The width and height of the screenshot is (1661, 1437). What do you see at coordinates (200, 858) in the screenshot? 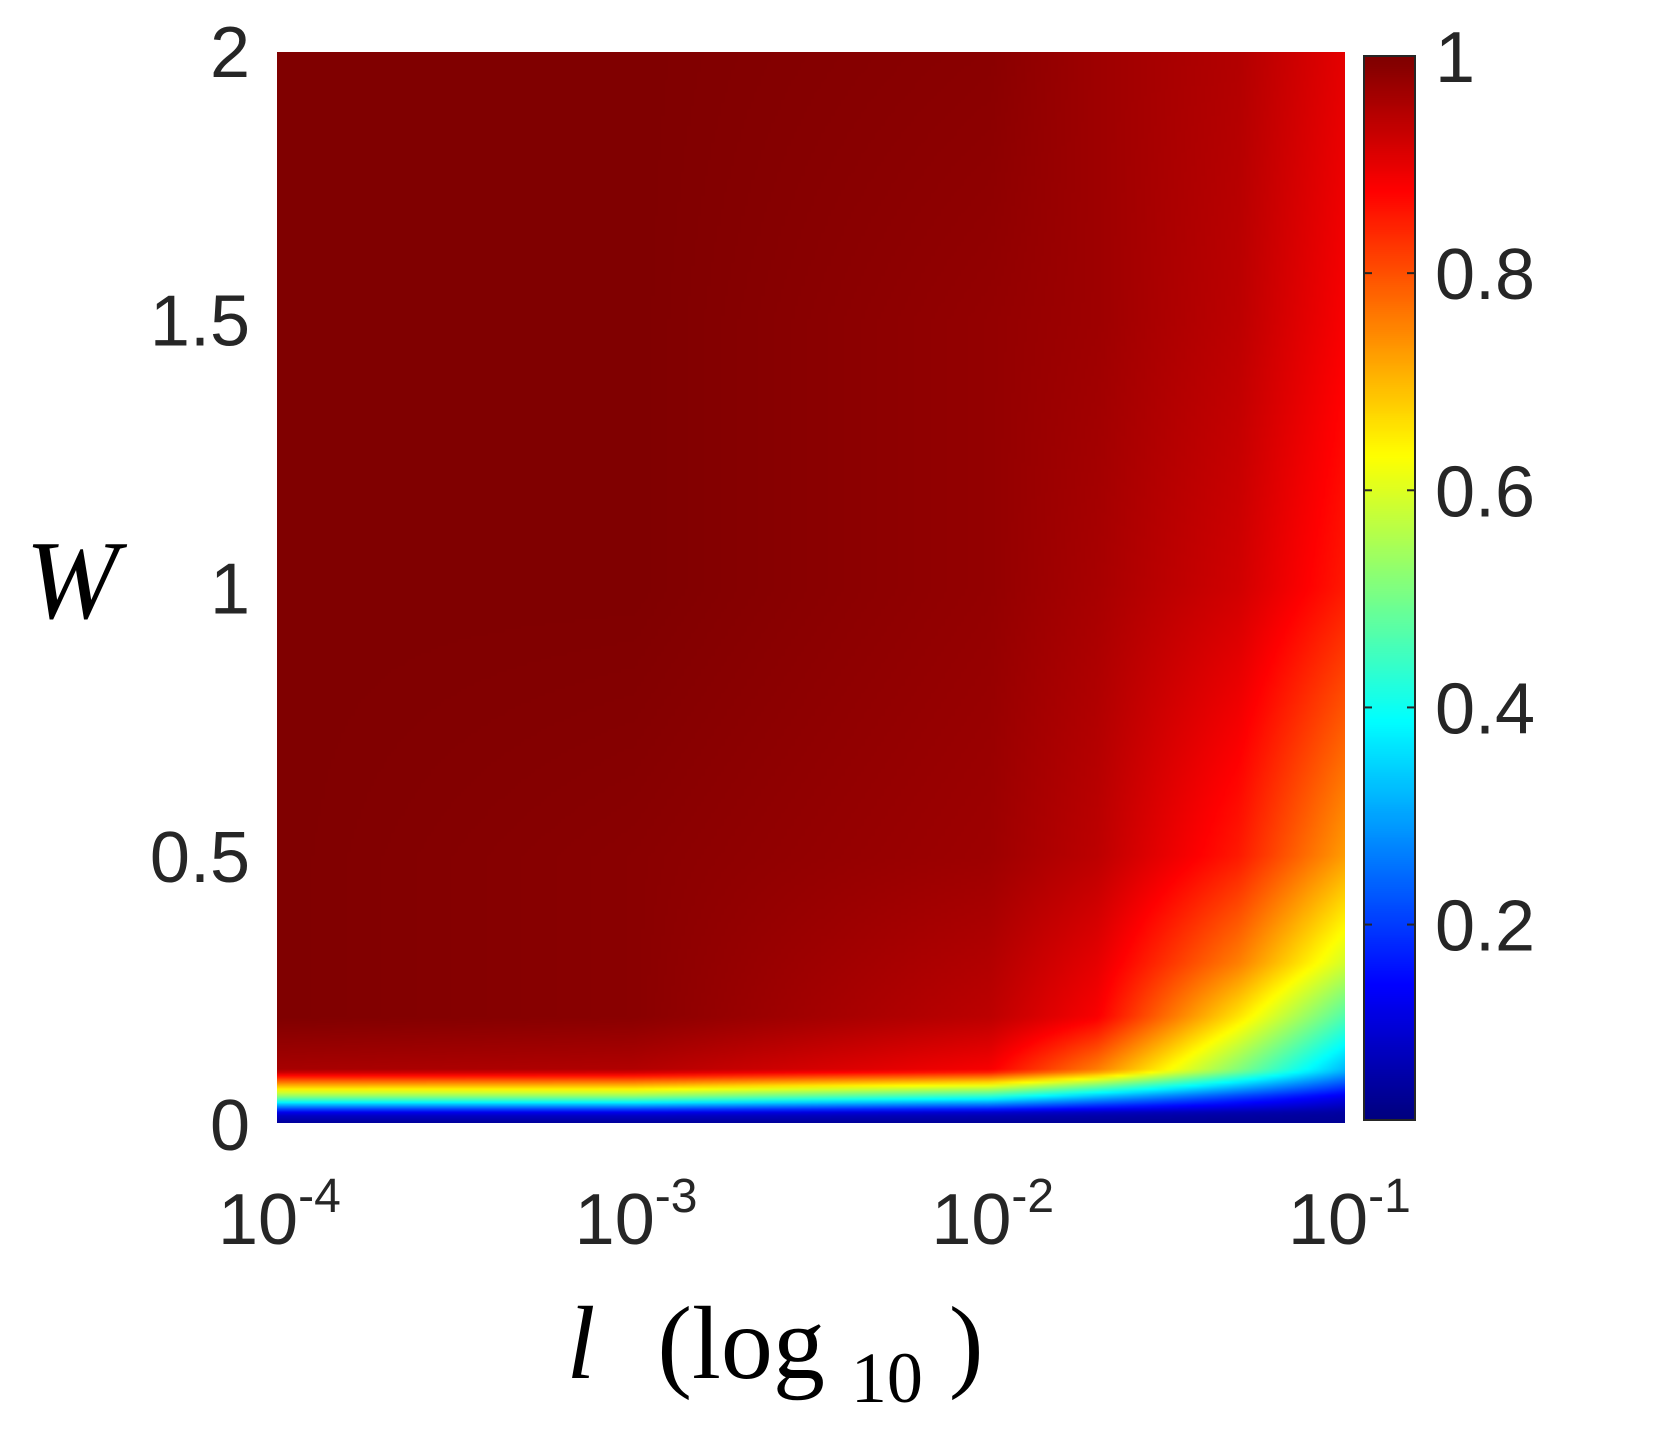
I see `y-tick-label: 0.5` at bounding box center [200, 858].